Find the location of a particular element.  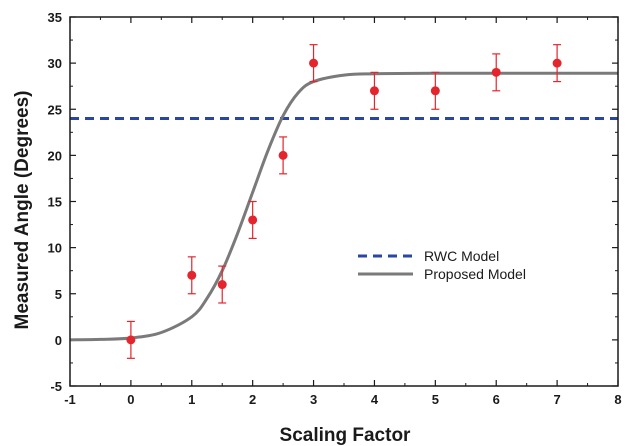

legend-label-rwc: RWC Model is located at coordinates (461, 256).